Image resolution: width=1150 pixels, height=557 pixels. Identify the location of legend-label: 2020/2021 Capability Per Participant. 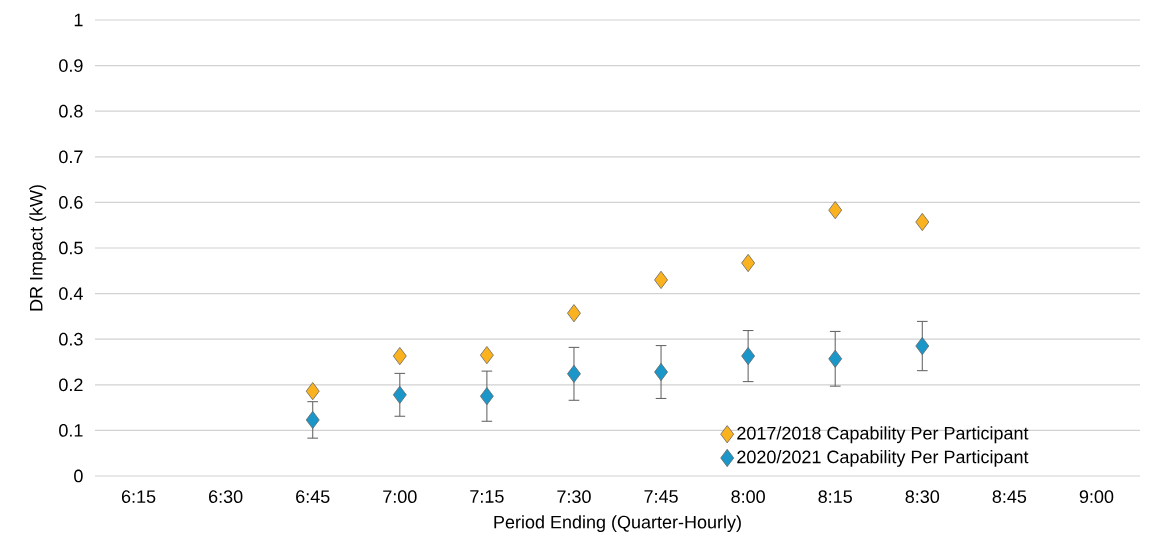
(883, 458).